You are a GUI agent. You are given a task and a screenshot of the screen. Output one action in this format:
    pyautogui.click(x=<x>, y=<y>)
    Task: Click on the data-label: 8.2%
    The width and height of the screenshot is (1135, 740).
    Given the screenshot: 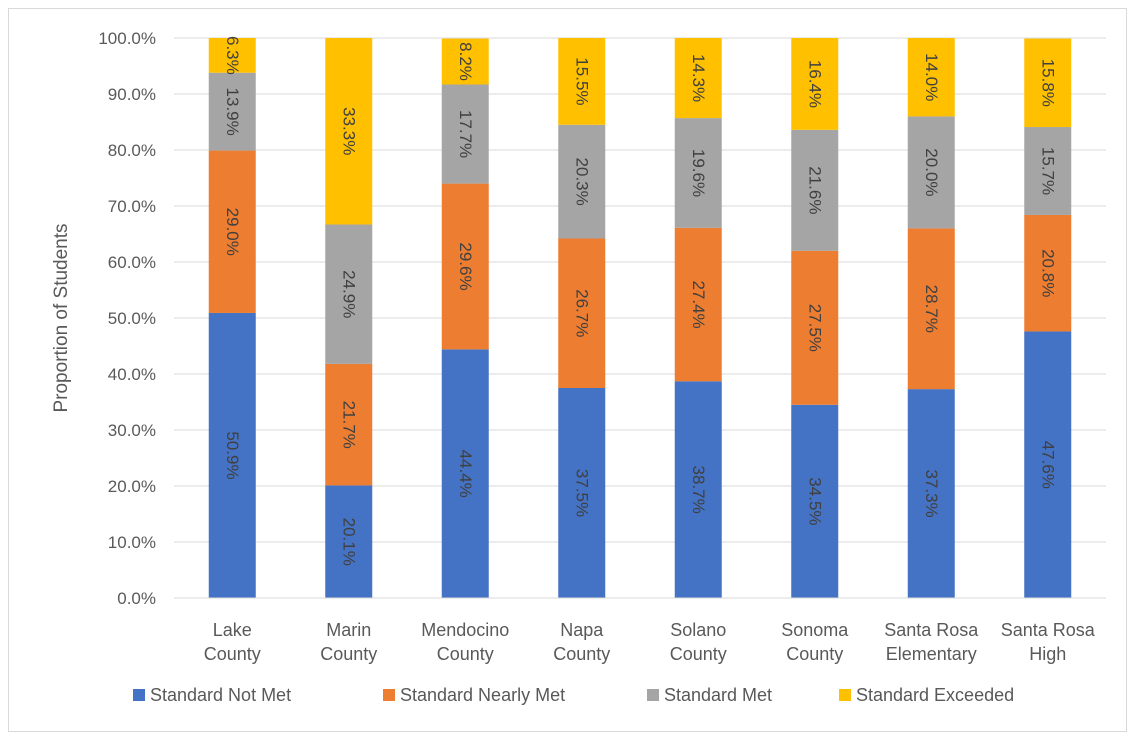 What is the action you would take?
    pyautogui.click(x=465, y=61)
    